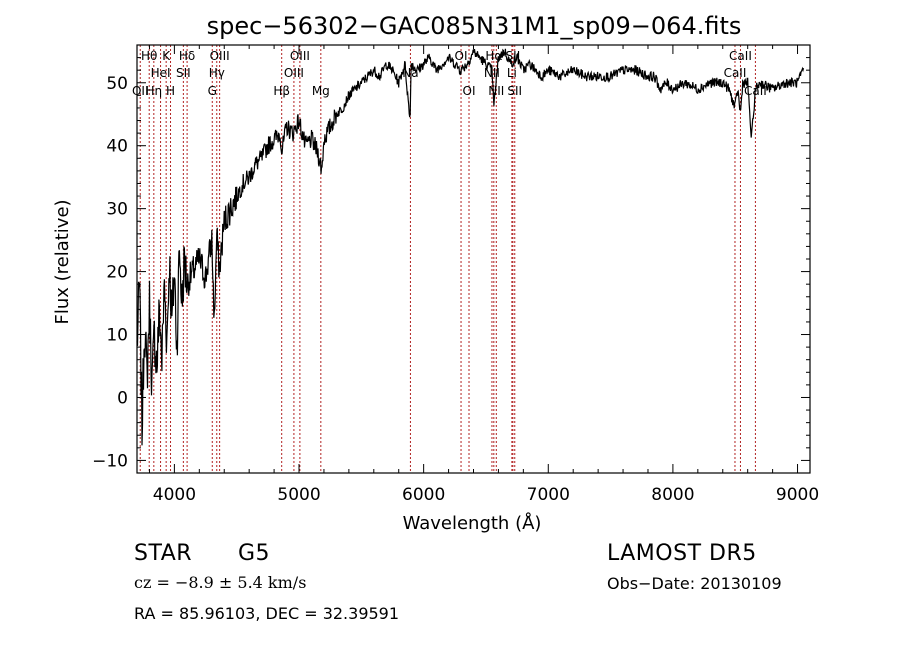 This screenshot has height=649, width=900. I want to click on line-label-0: OII, so click(140, 91).